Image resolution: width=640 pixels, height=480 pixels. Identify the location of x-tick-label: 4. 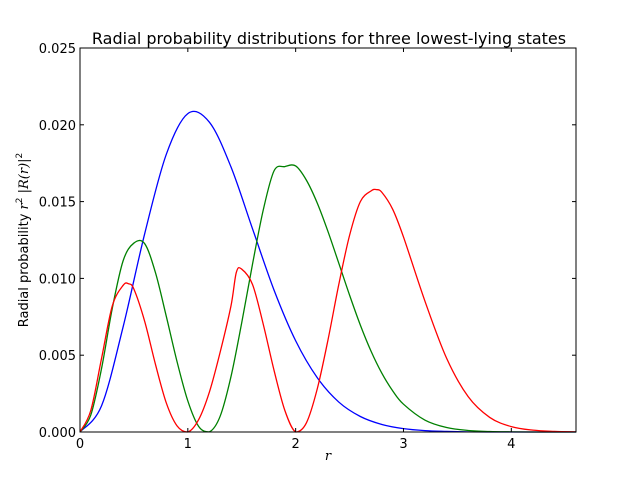
(511, 444).